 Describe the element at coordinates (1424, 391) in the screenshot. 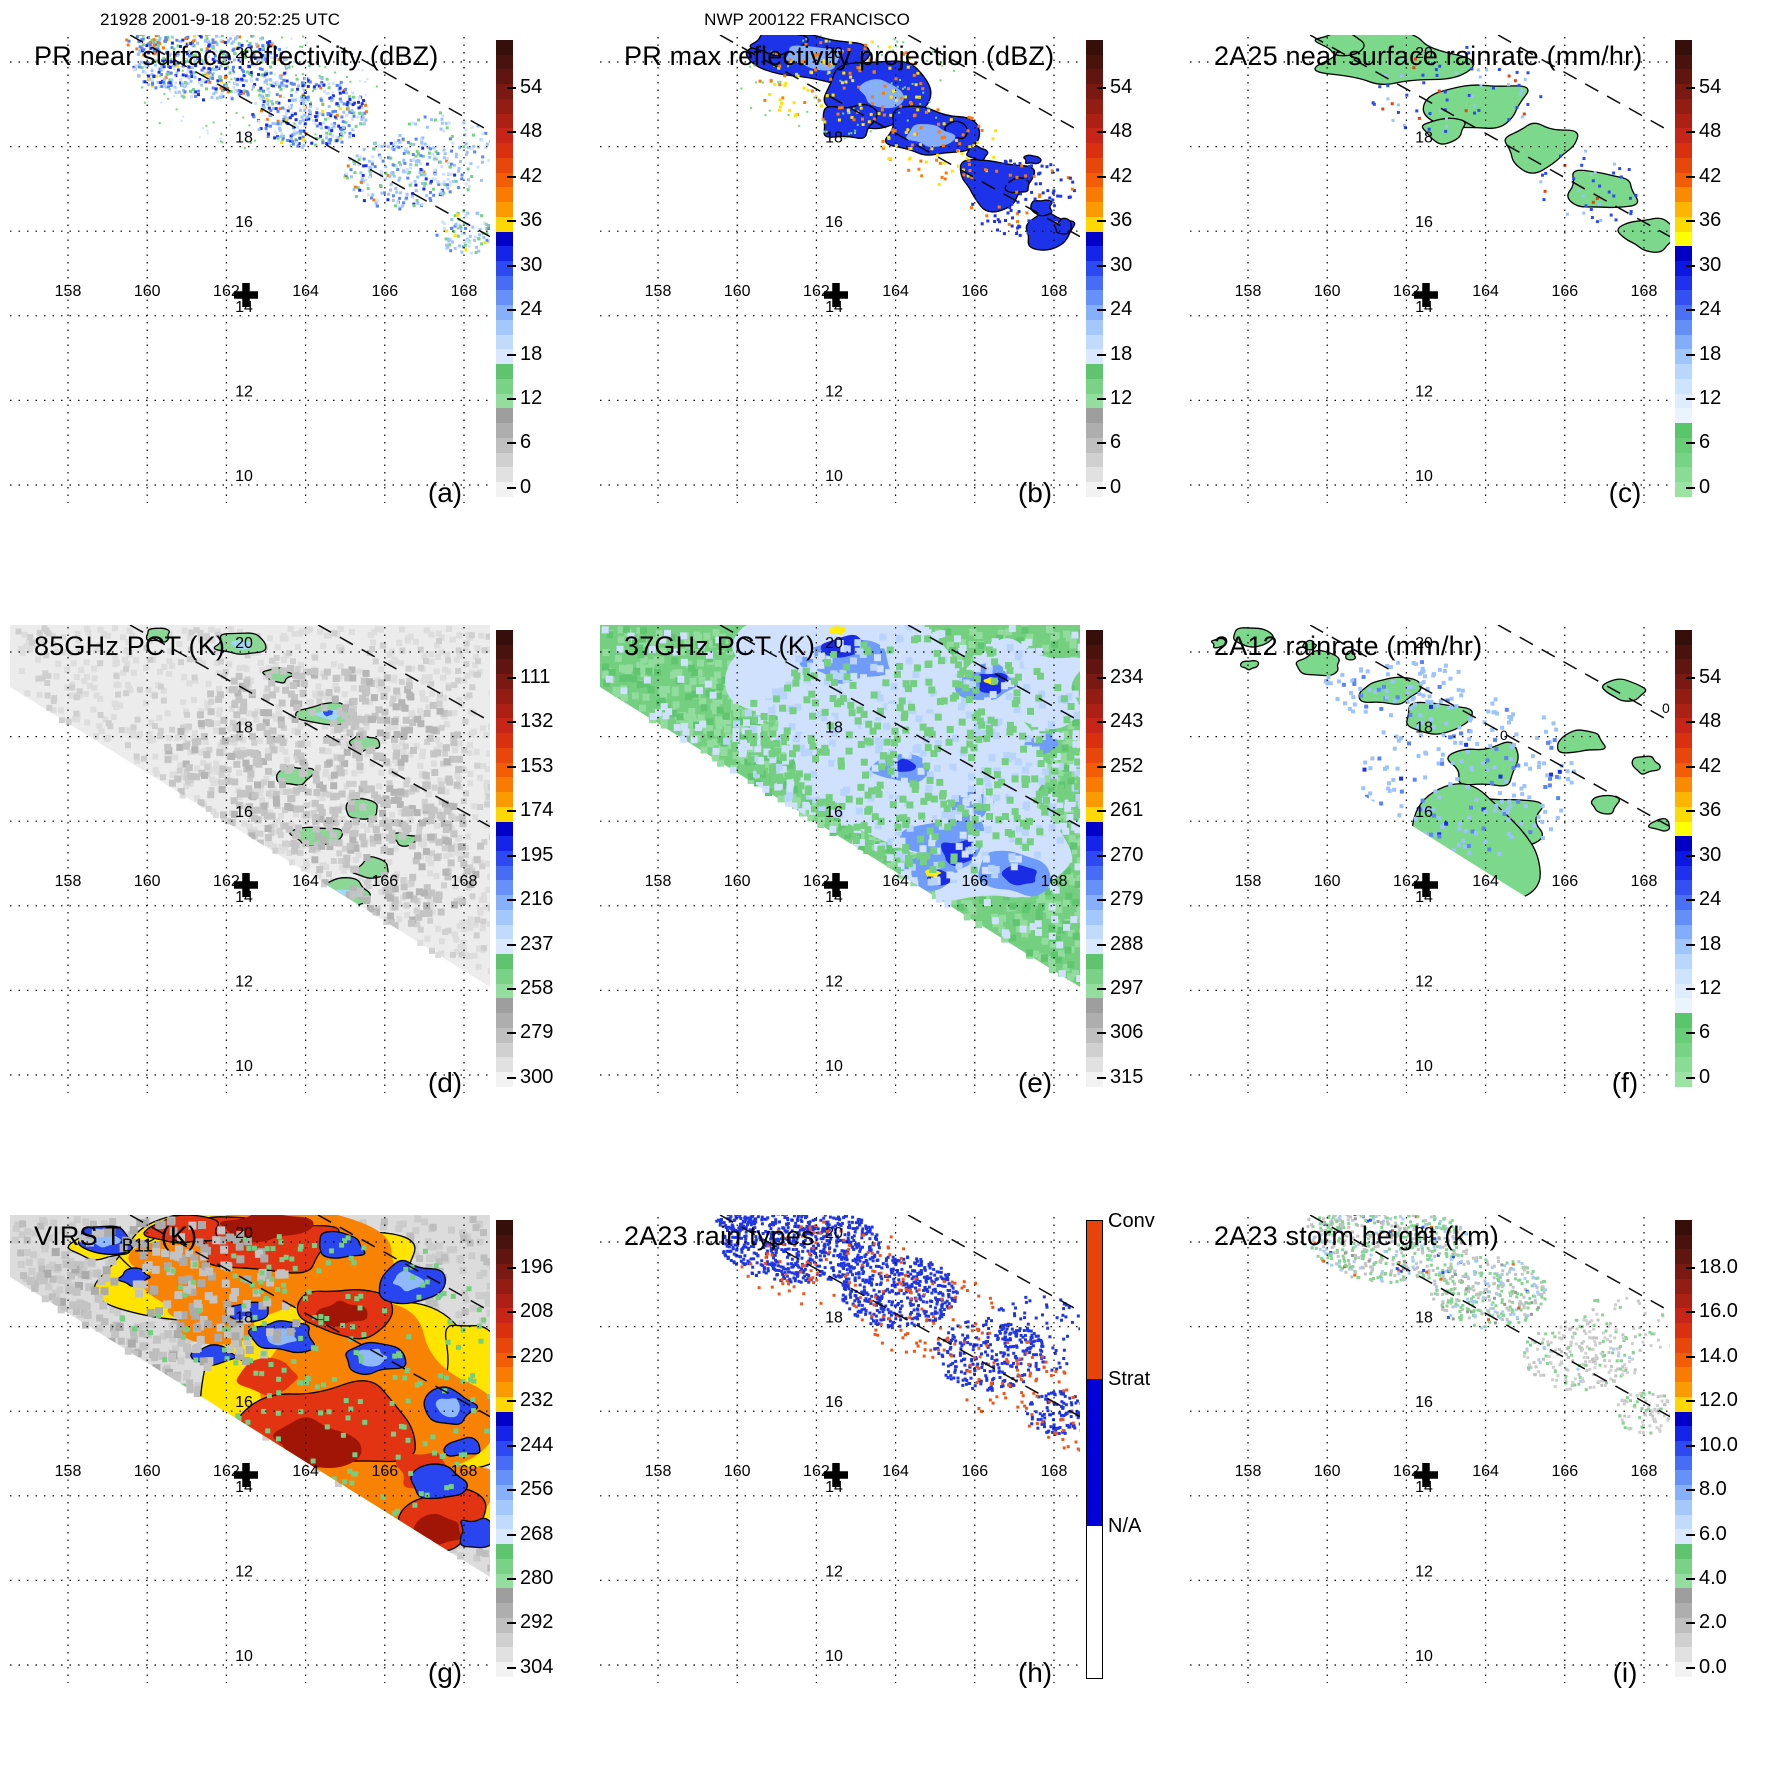

I see `svg-text: 12` at that location.